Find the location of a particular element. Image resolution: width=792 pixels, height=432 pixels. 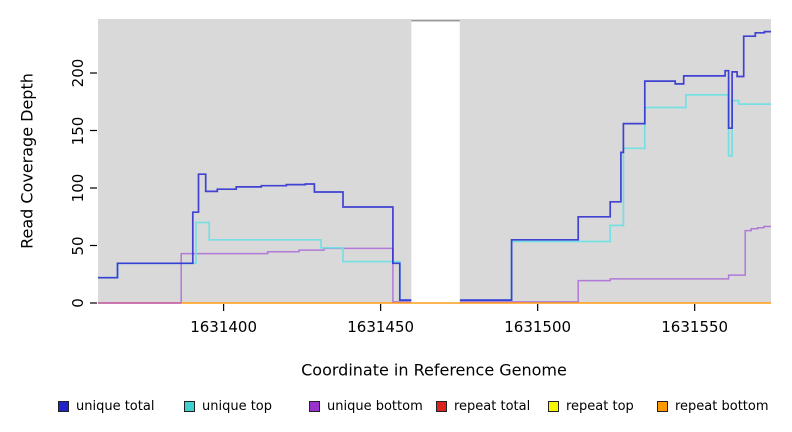

legend-item-repeat-total: repeat total is located at coordinates (483, 406).